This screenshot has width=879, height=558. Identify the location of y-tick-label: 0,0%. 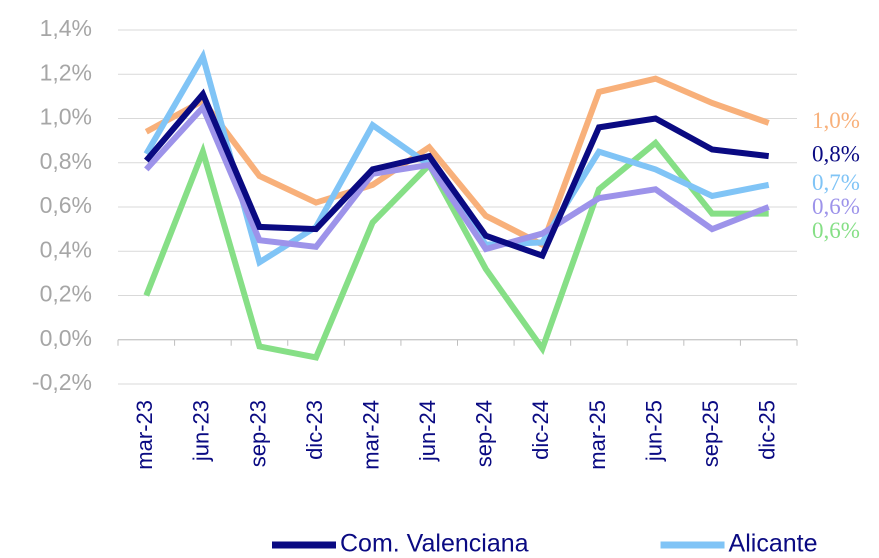
(66, 338).